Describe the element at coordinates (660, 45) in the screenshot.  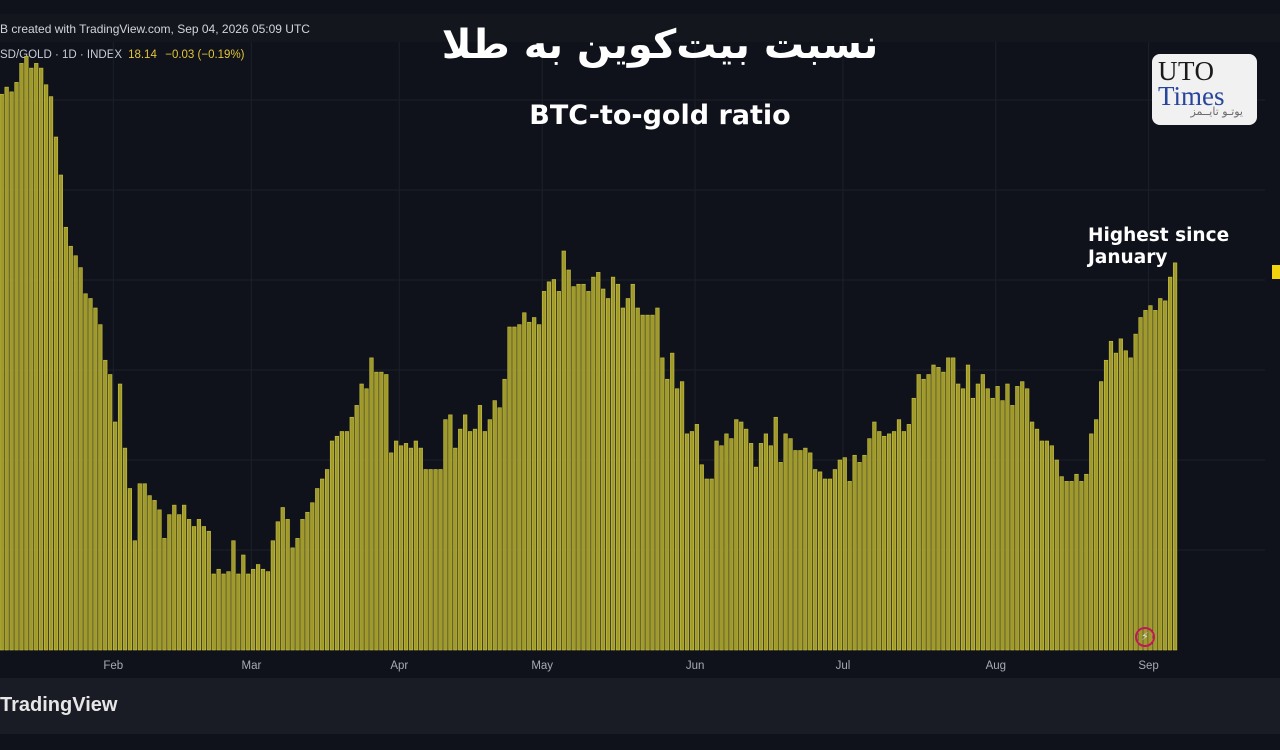
I see `title-persian: نسبت بیت‌کوین به طلا` at that location.